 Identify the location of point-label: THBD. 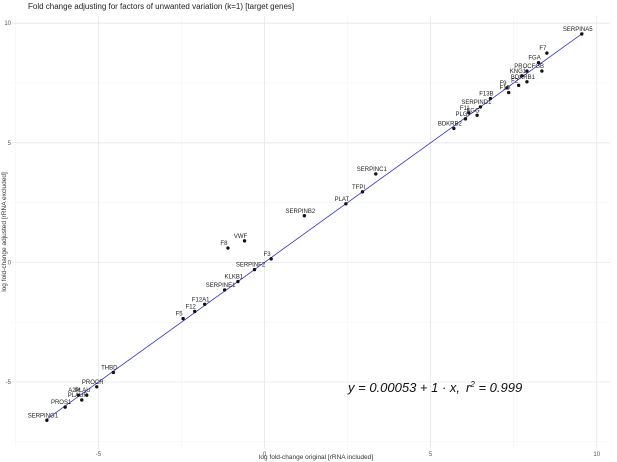
(109, 368).